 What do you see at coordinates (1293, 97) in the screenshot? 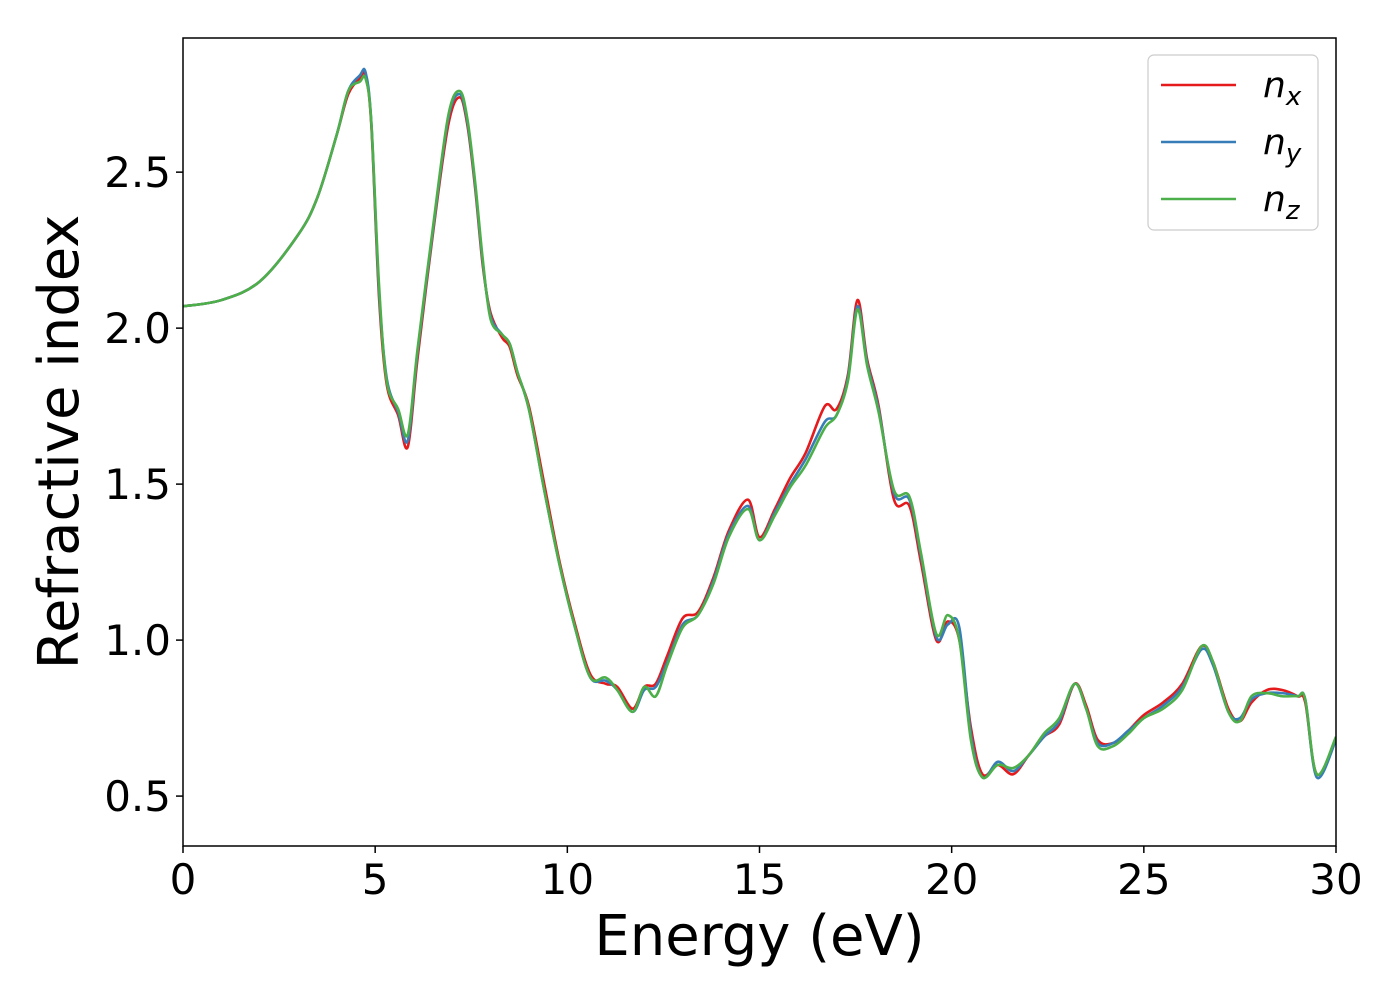
I see `legend-label-subscript: x` at bounding box center [1293, 97].